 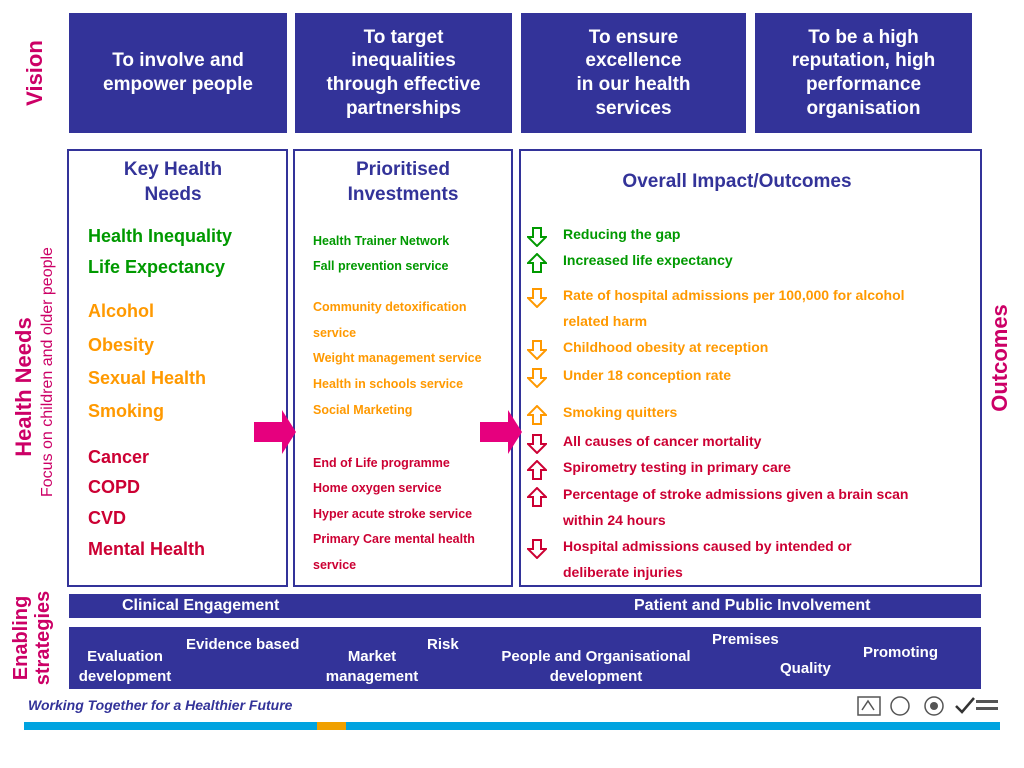 What do you see at coordinates (622, 234) in the screenshot?
I see `outcome-item: Reducing the gap` at bounding box center [622, 234].